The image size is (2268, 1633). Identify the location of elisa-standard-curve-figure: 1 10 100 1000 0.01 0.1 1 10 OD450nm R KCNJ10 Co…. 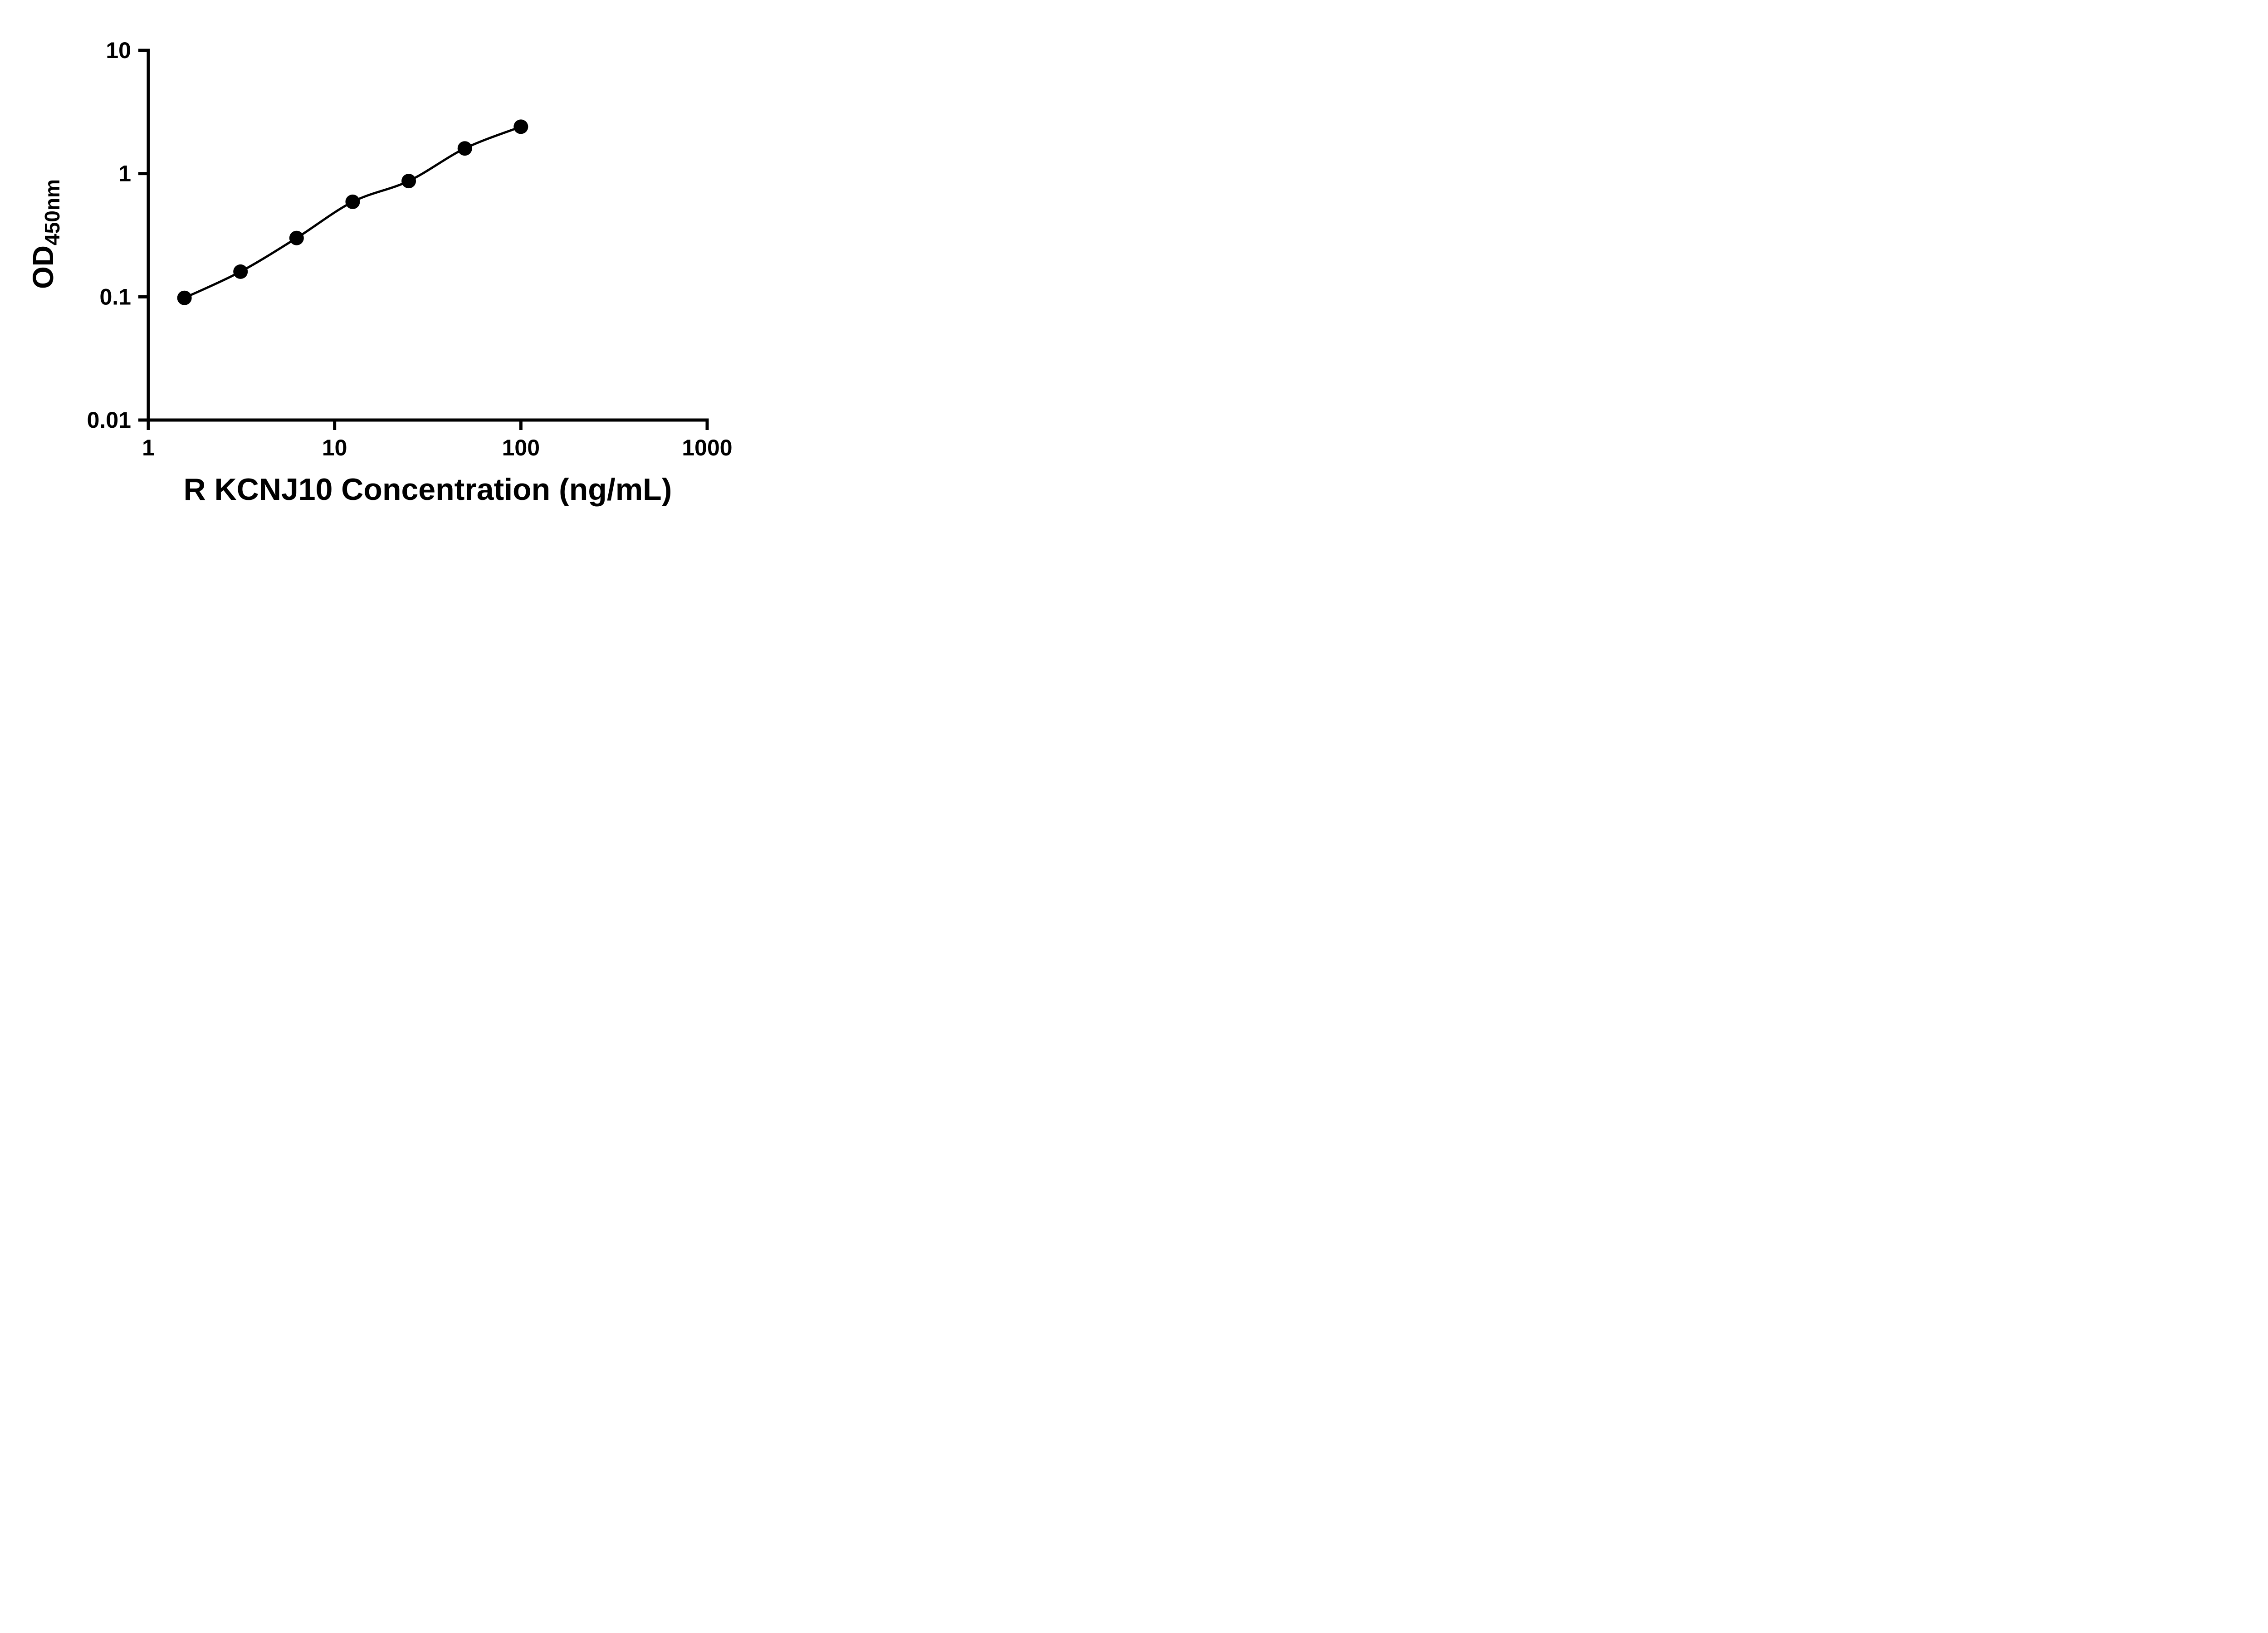
(388, 272).